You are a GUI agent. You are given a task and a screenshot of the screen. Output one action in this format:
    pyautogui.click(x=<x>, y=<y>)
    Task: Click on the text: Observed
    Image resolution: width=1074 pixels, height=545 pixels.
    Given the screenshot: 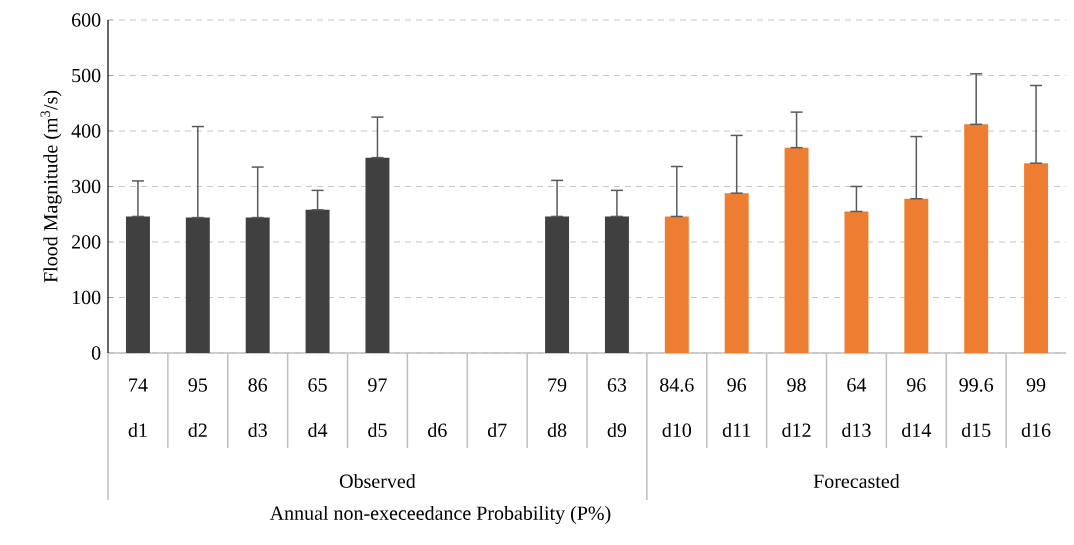 What is the action you would take?
    pyautogui.click(x=377, y=481)
    